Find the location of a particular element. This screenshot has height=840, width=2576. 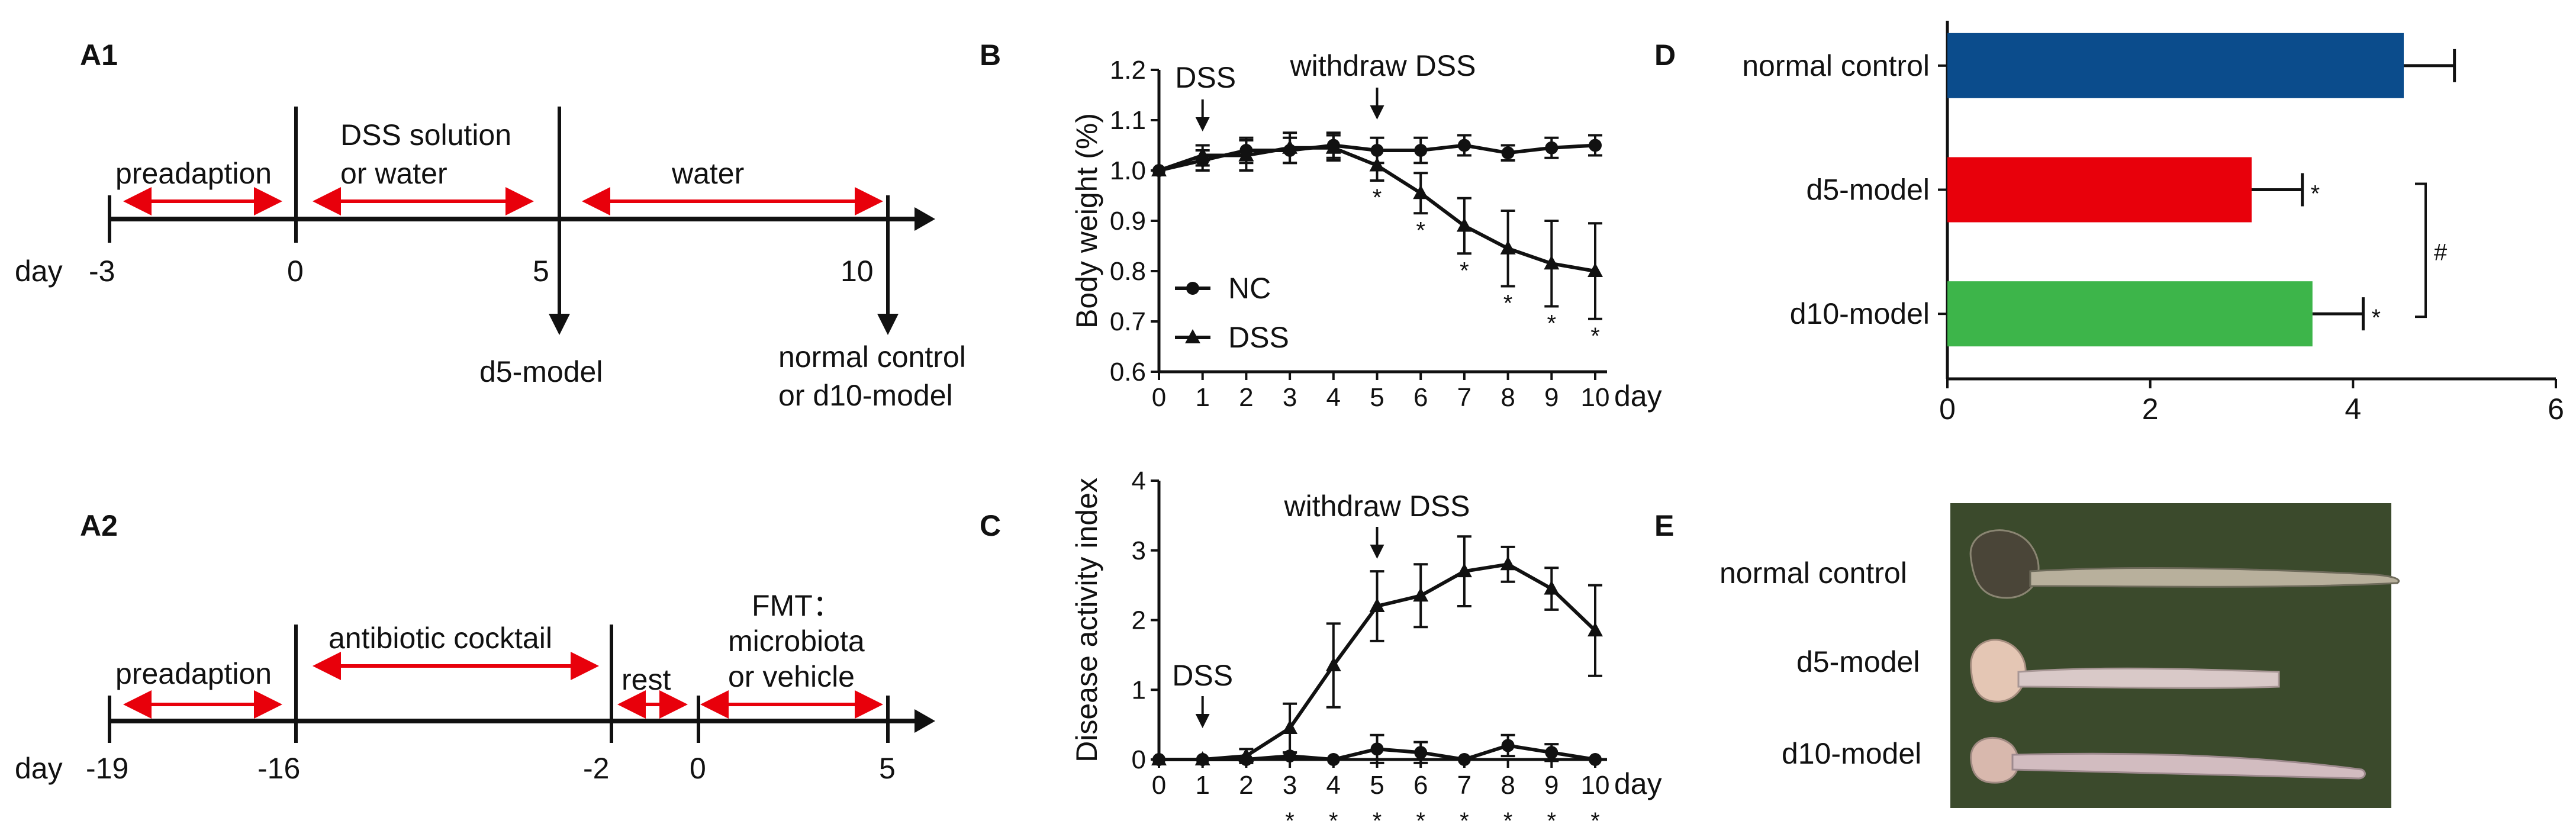

y-tick-label: 2 is located at coordinates (1139, 620).